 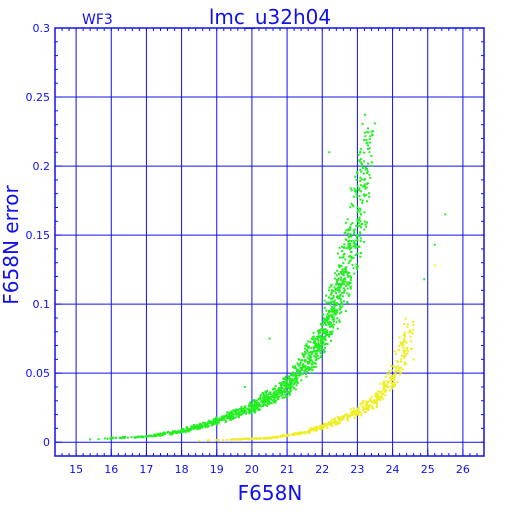 I want to click on green-outlier-point, so click(x=269, y=338).